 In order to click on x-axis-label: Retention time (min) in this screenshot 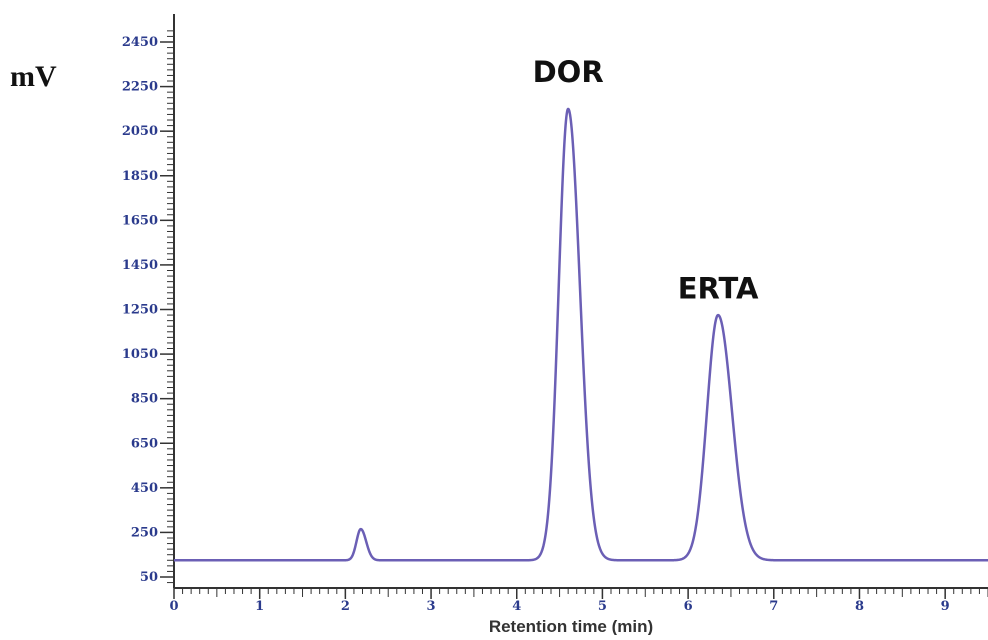, I will do `click(571, 626)`.